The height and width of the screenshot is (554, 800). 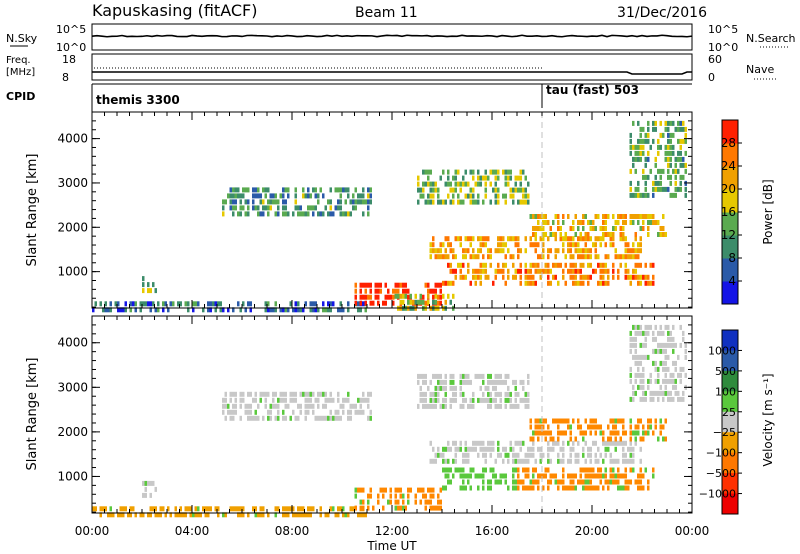 I want to click on nave-tick-bottom: 0, so click(x=711, y=77).